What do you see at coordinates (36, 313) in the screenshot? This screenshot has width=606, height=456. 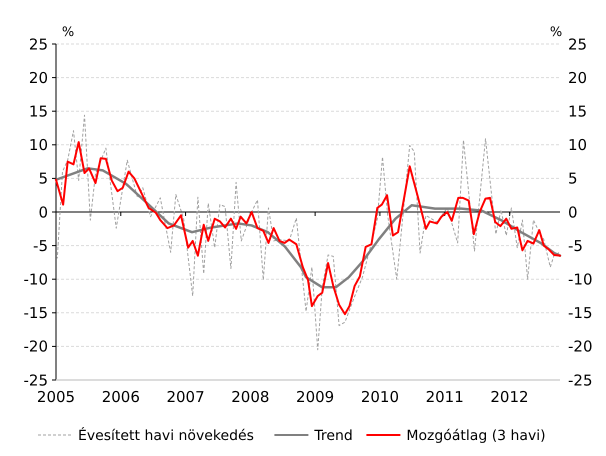 I see `y-tick-label: -15` at bounding box center [36, 313].